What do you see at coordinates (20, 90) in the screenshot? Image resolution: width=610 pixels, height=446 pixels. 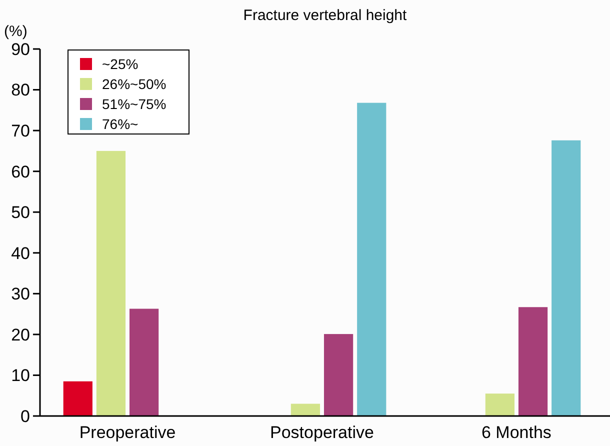 I see `y-tick-label: 80` at bounding box center [20, 90].